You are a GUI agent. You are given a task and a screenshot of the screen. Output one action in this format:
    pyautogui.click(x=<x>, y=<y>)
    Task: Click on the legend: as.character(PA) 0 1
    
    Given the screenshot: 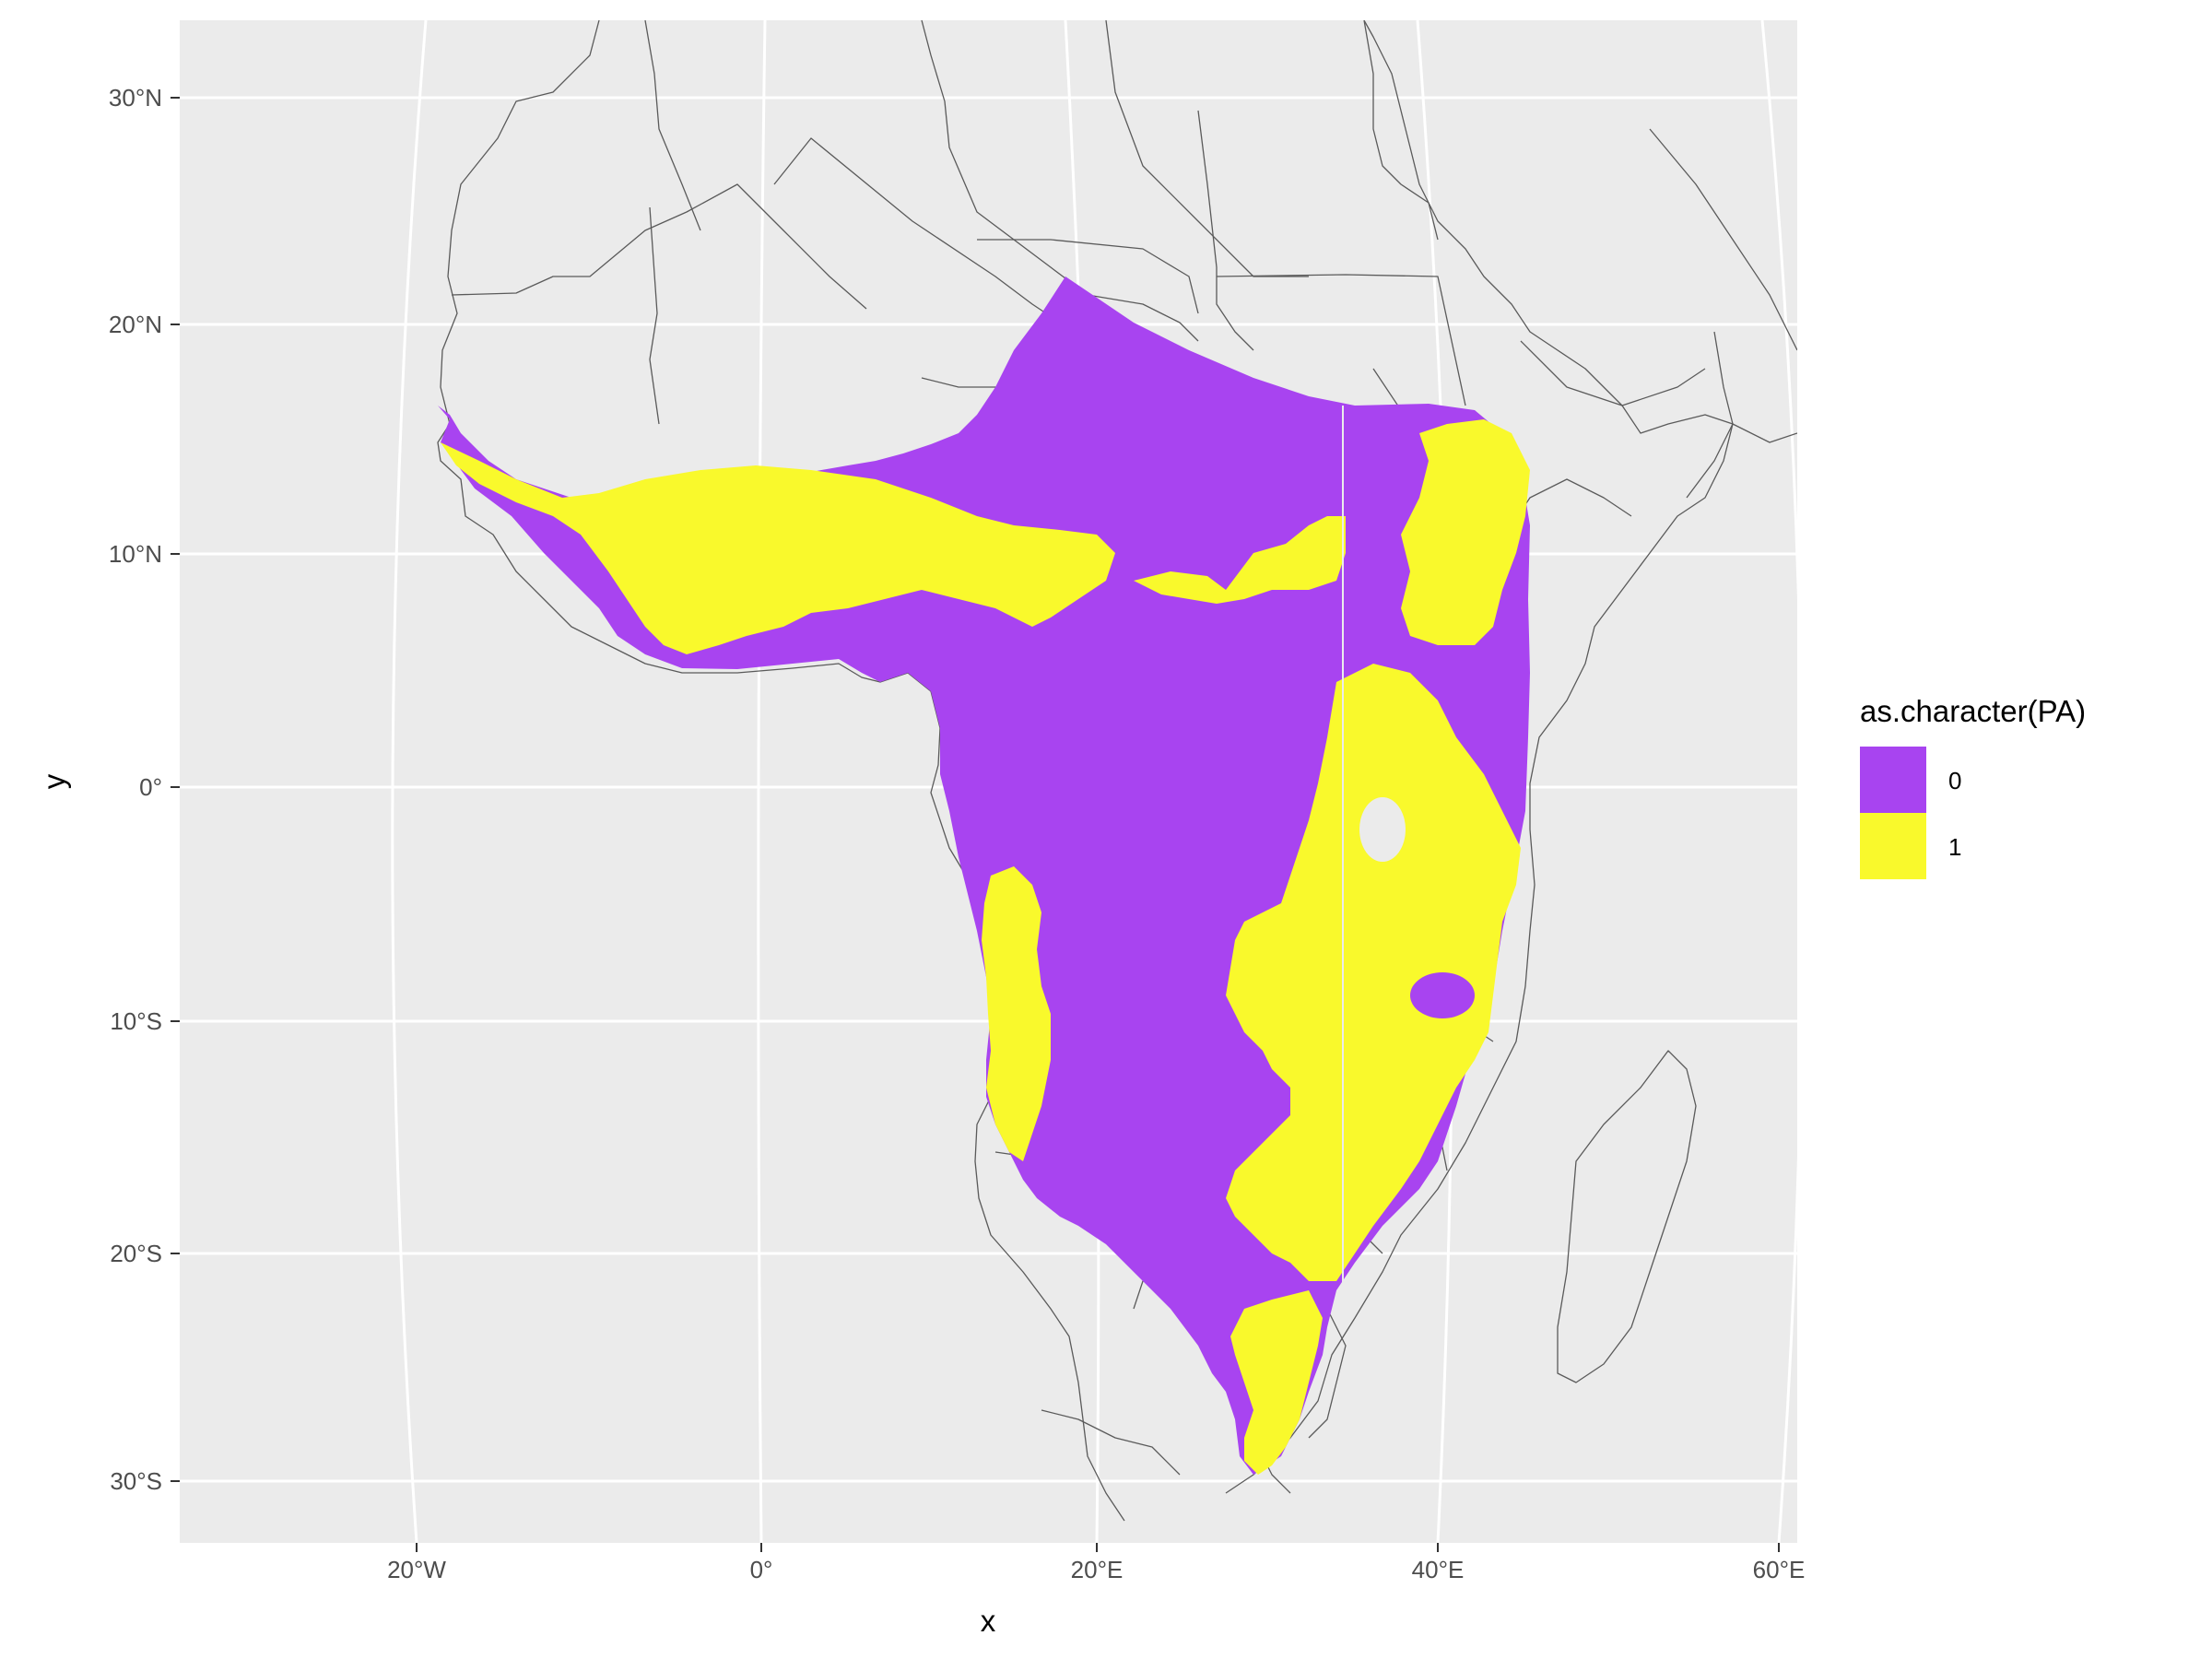 What is the action you would take?
    pyautogui.click(x=1973, y=786)
    